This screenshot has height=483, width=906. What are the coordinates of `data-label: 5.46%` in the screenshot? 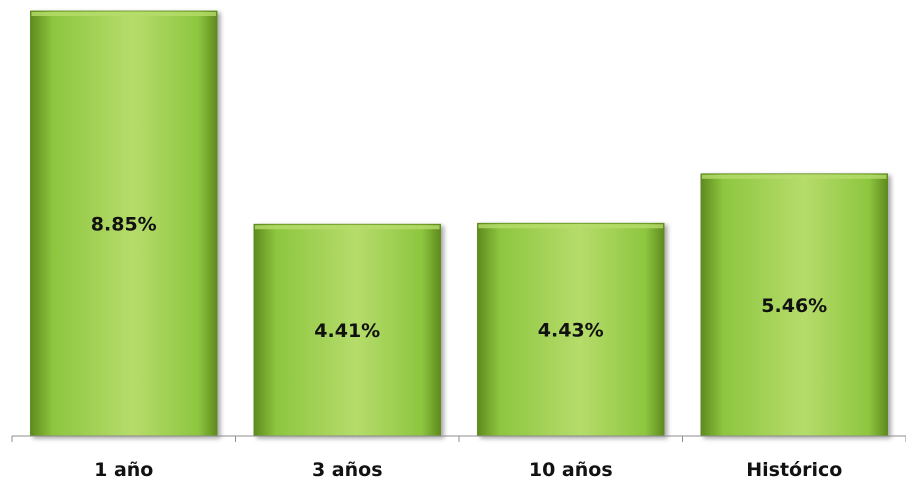 It's located at (794, 306).